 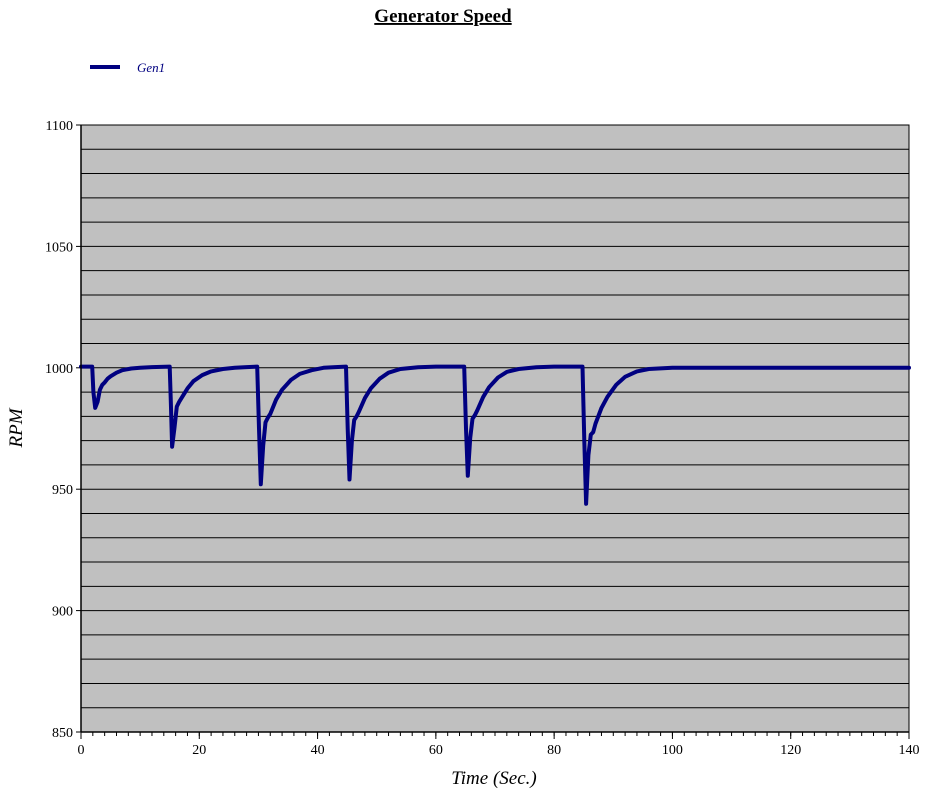 What do you see at coordinates (127, 67) in the screenshot?
I see `legend: Gen1` at bounding box center [127, 67].